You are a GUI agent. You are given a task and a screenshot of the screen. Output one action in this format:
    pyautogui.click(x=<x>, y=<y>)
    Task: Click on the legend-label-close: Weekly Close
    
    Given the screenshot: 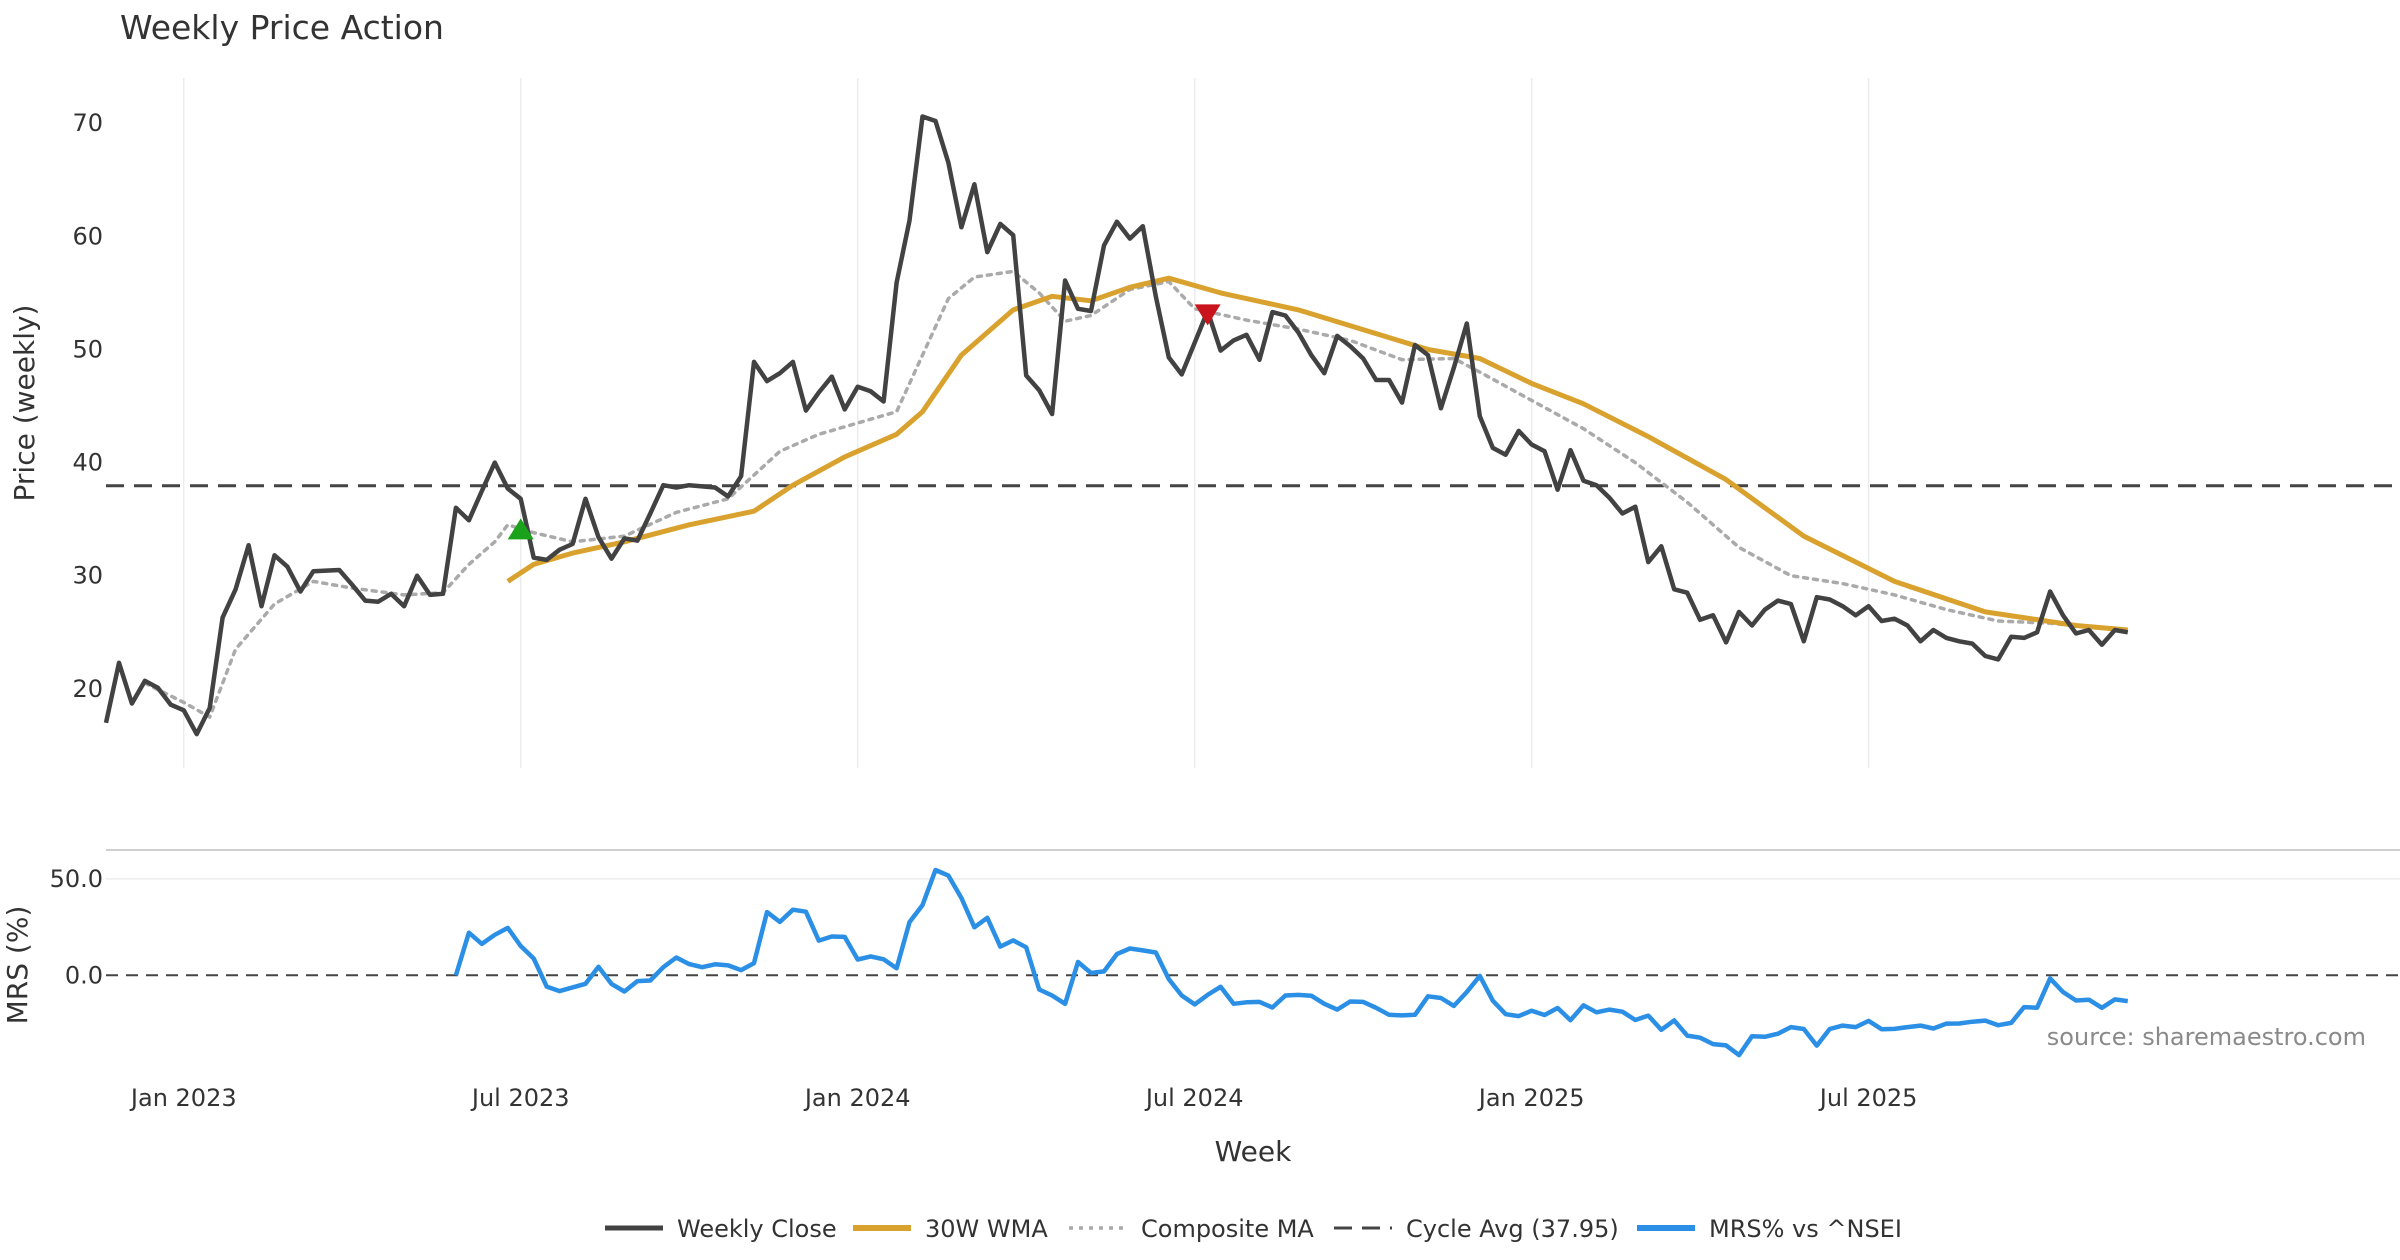 What is the action you would take?
    pyautogui.click(x=757, y=1229)
    